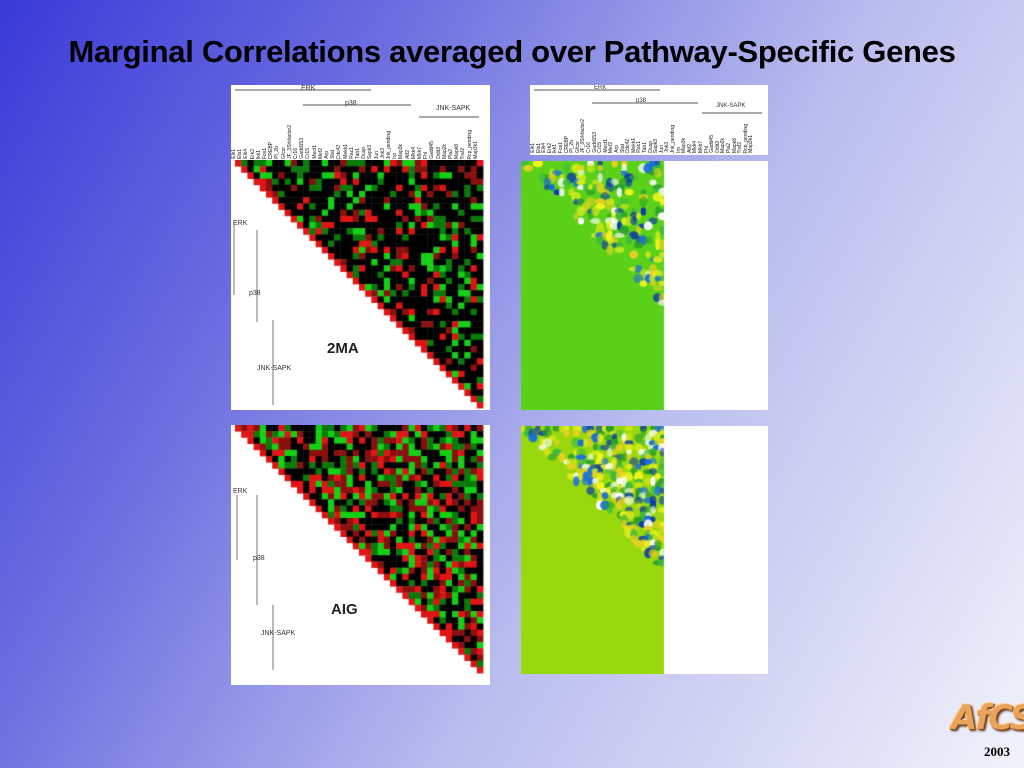  I want to click on gene-label: Jun, so click(376, 154).